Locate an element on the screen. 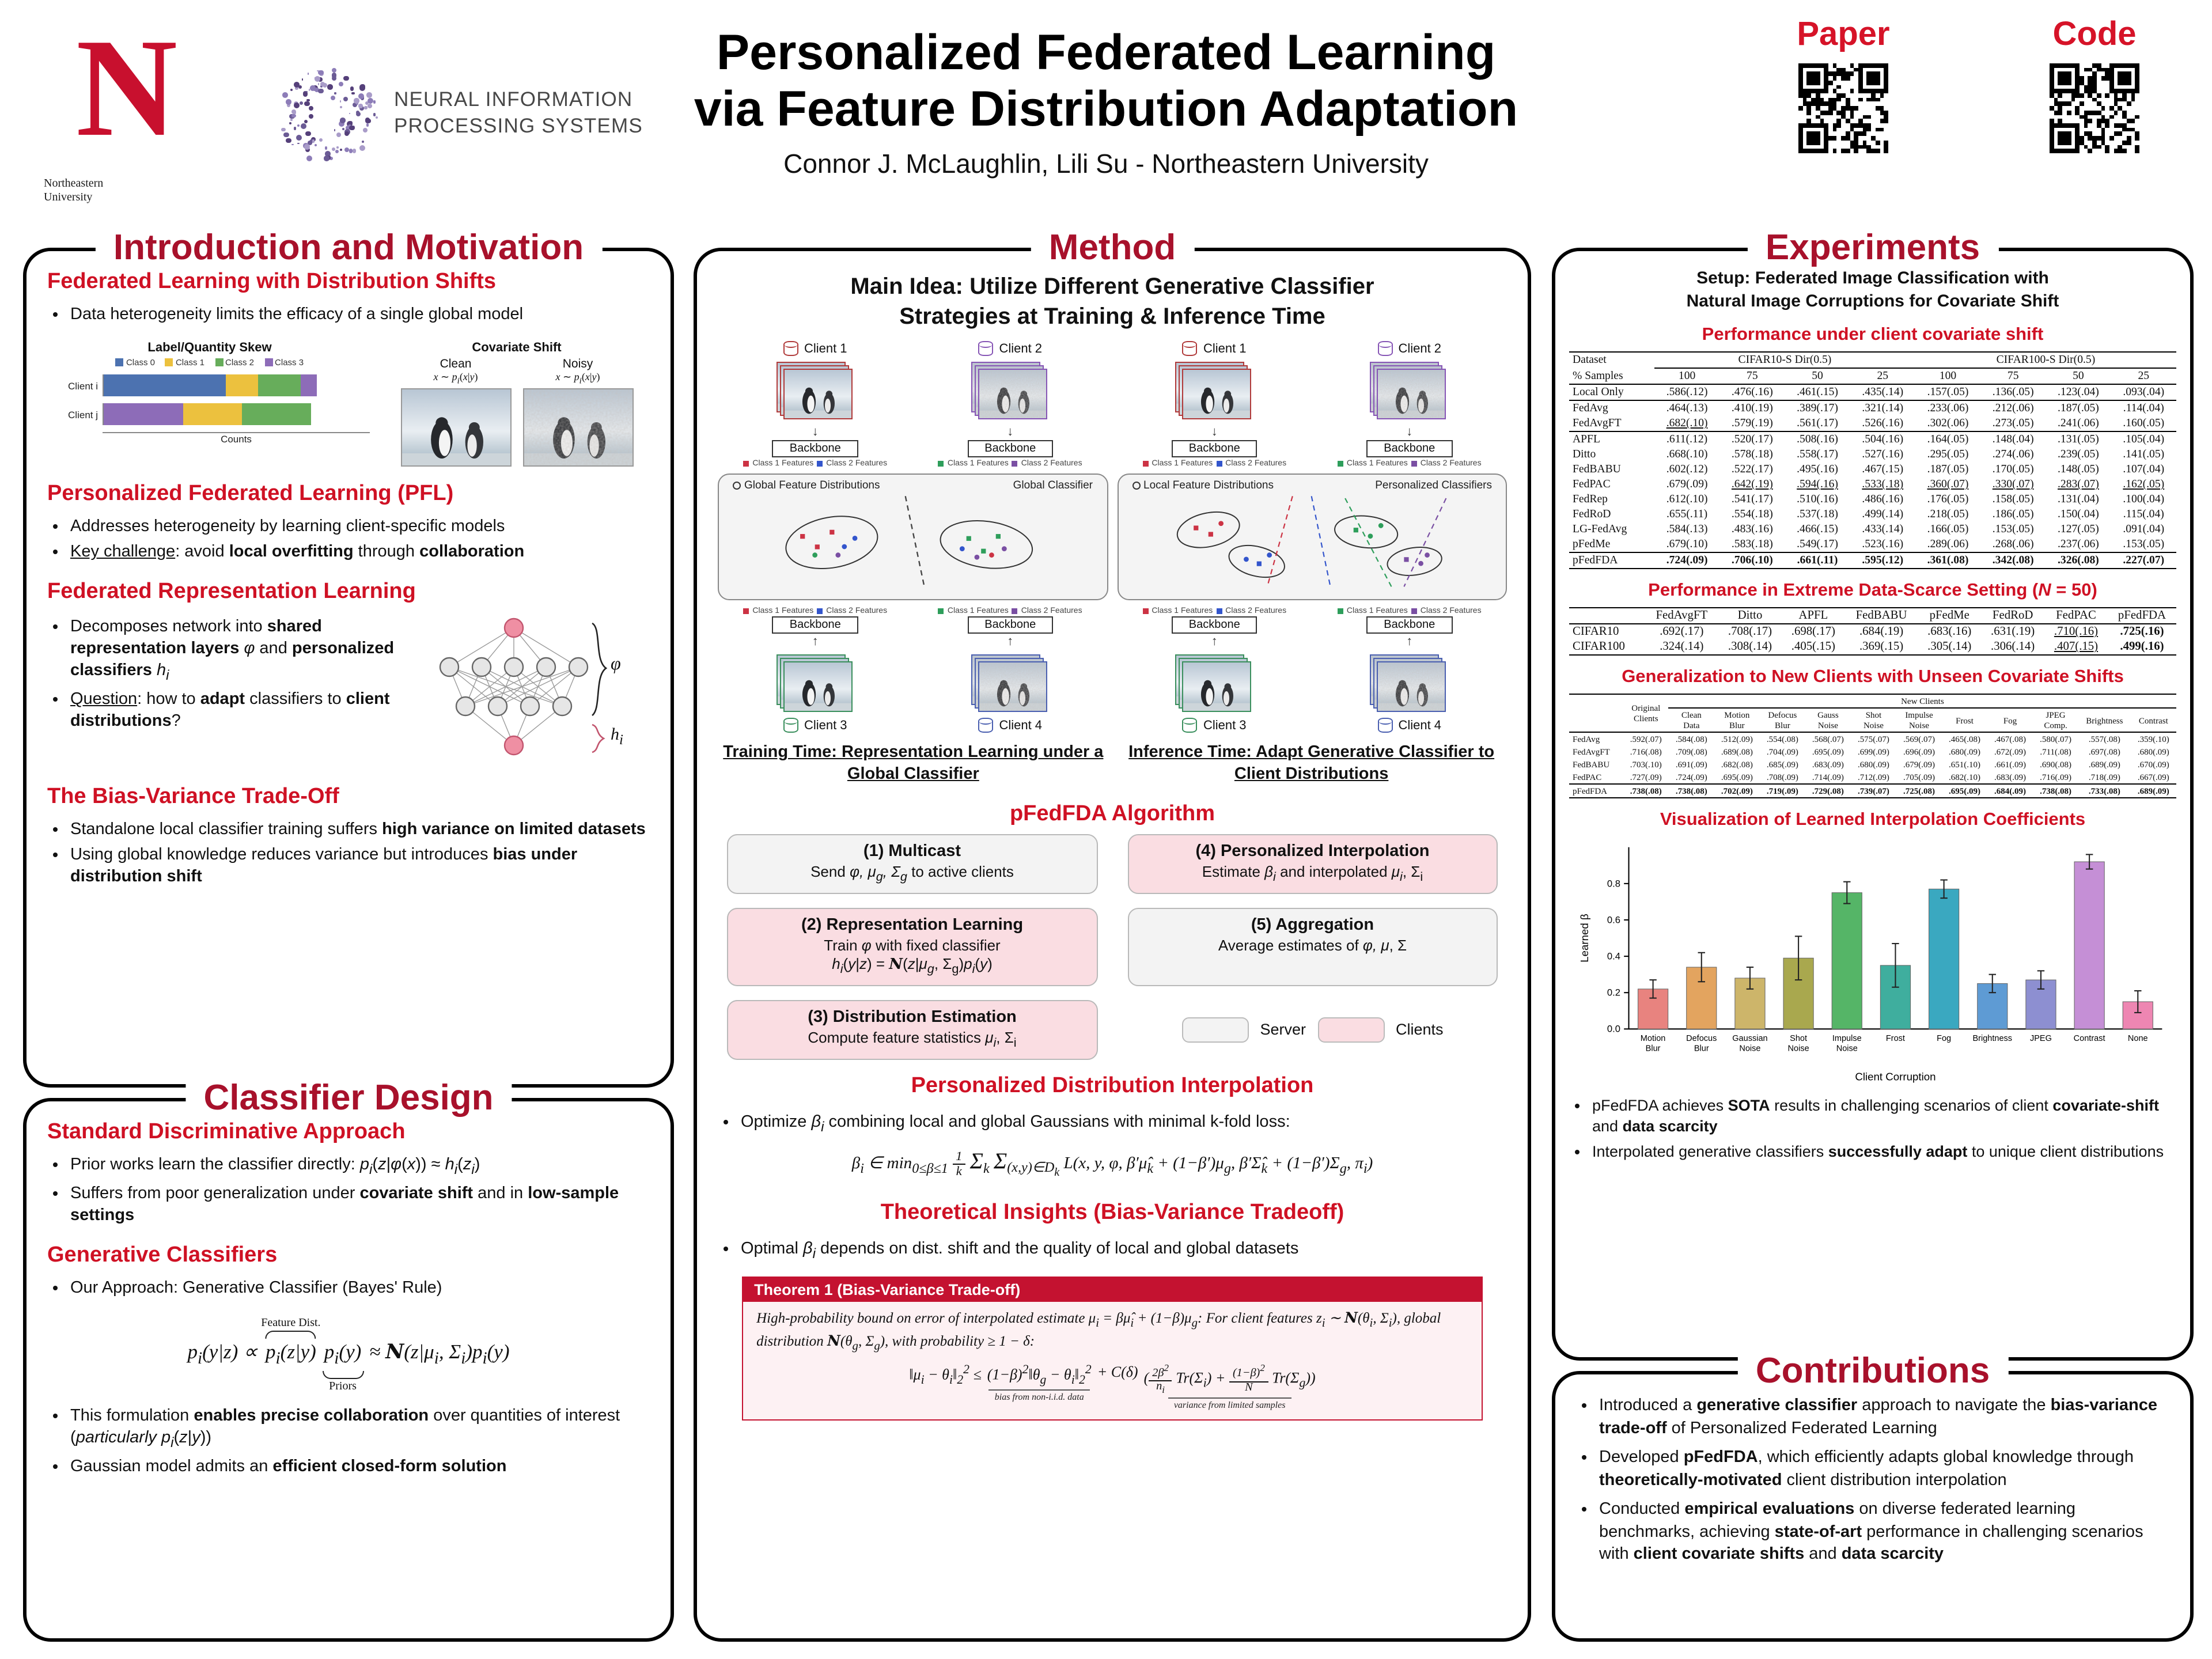 This screenshot has width=2212, height=1659. section-bias-variance: The Bias-Variance Trade-Off is located at coordinates (193, 797).